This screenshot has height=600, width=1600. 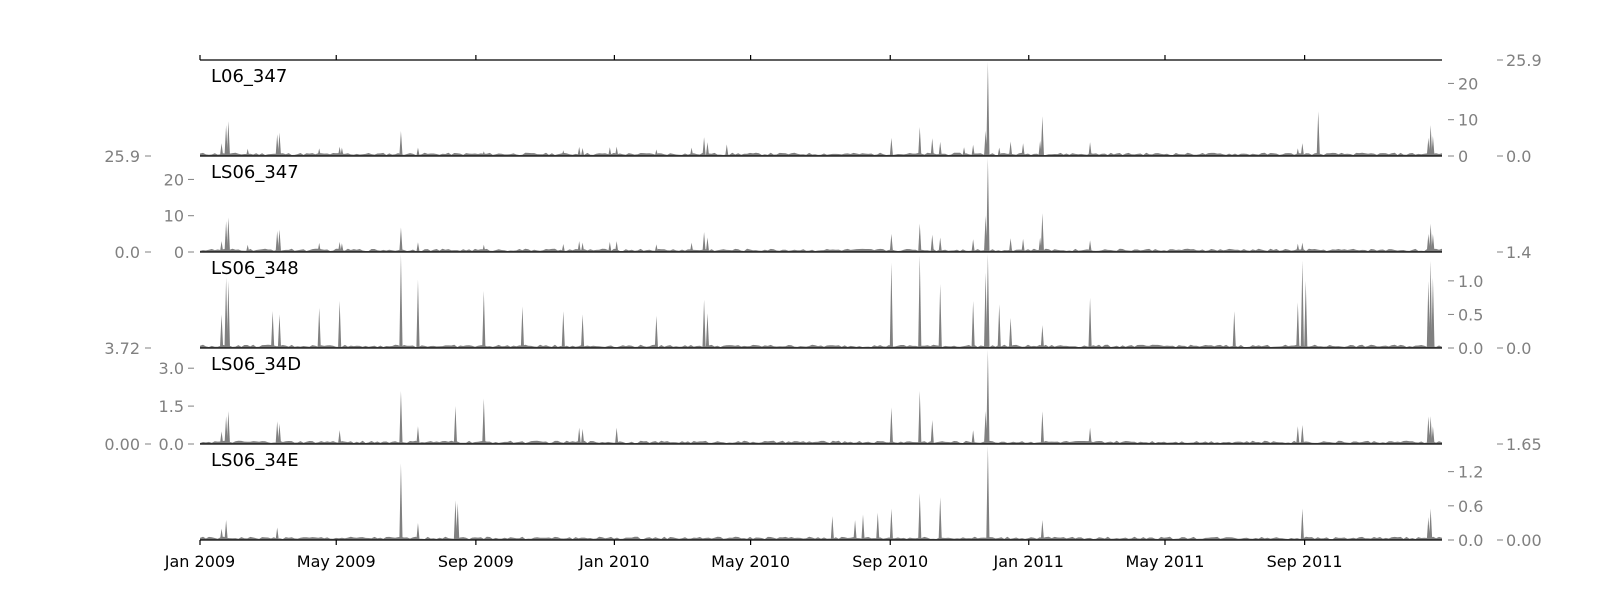 I want to click on x-tick-label: Sep 2009, so click(x=476, y=561).